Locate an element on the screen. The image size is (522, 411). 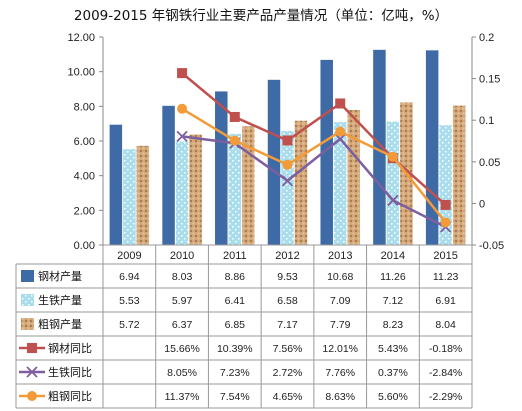
table-cell: 8.04 is located at coordinates (445, 325).